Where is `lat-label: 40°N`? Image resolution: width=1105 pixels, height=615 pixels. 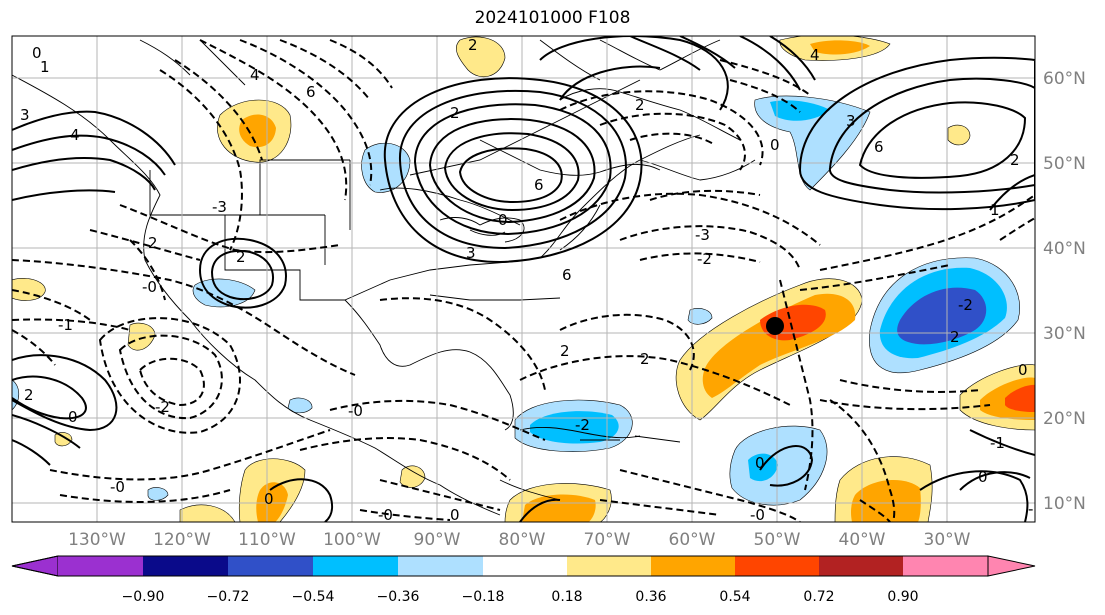 lat-label: 40°N is located at coordinates (1064, 249).